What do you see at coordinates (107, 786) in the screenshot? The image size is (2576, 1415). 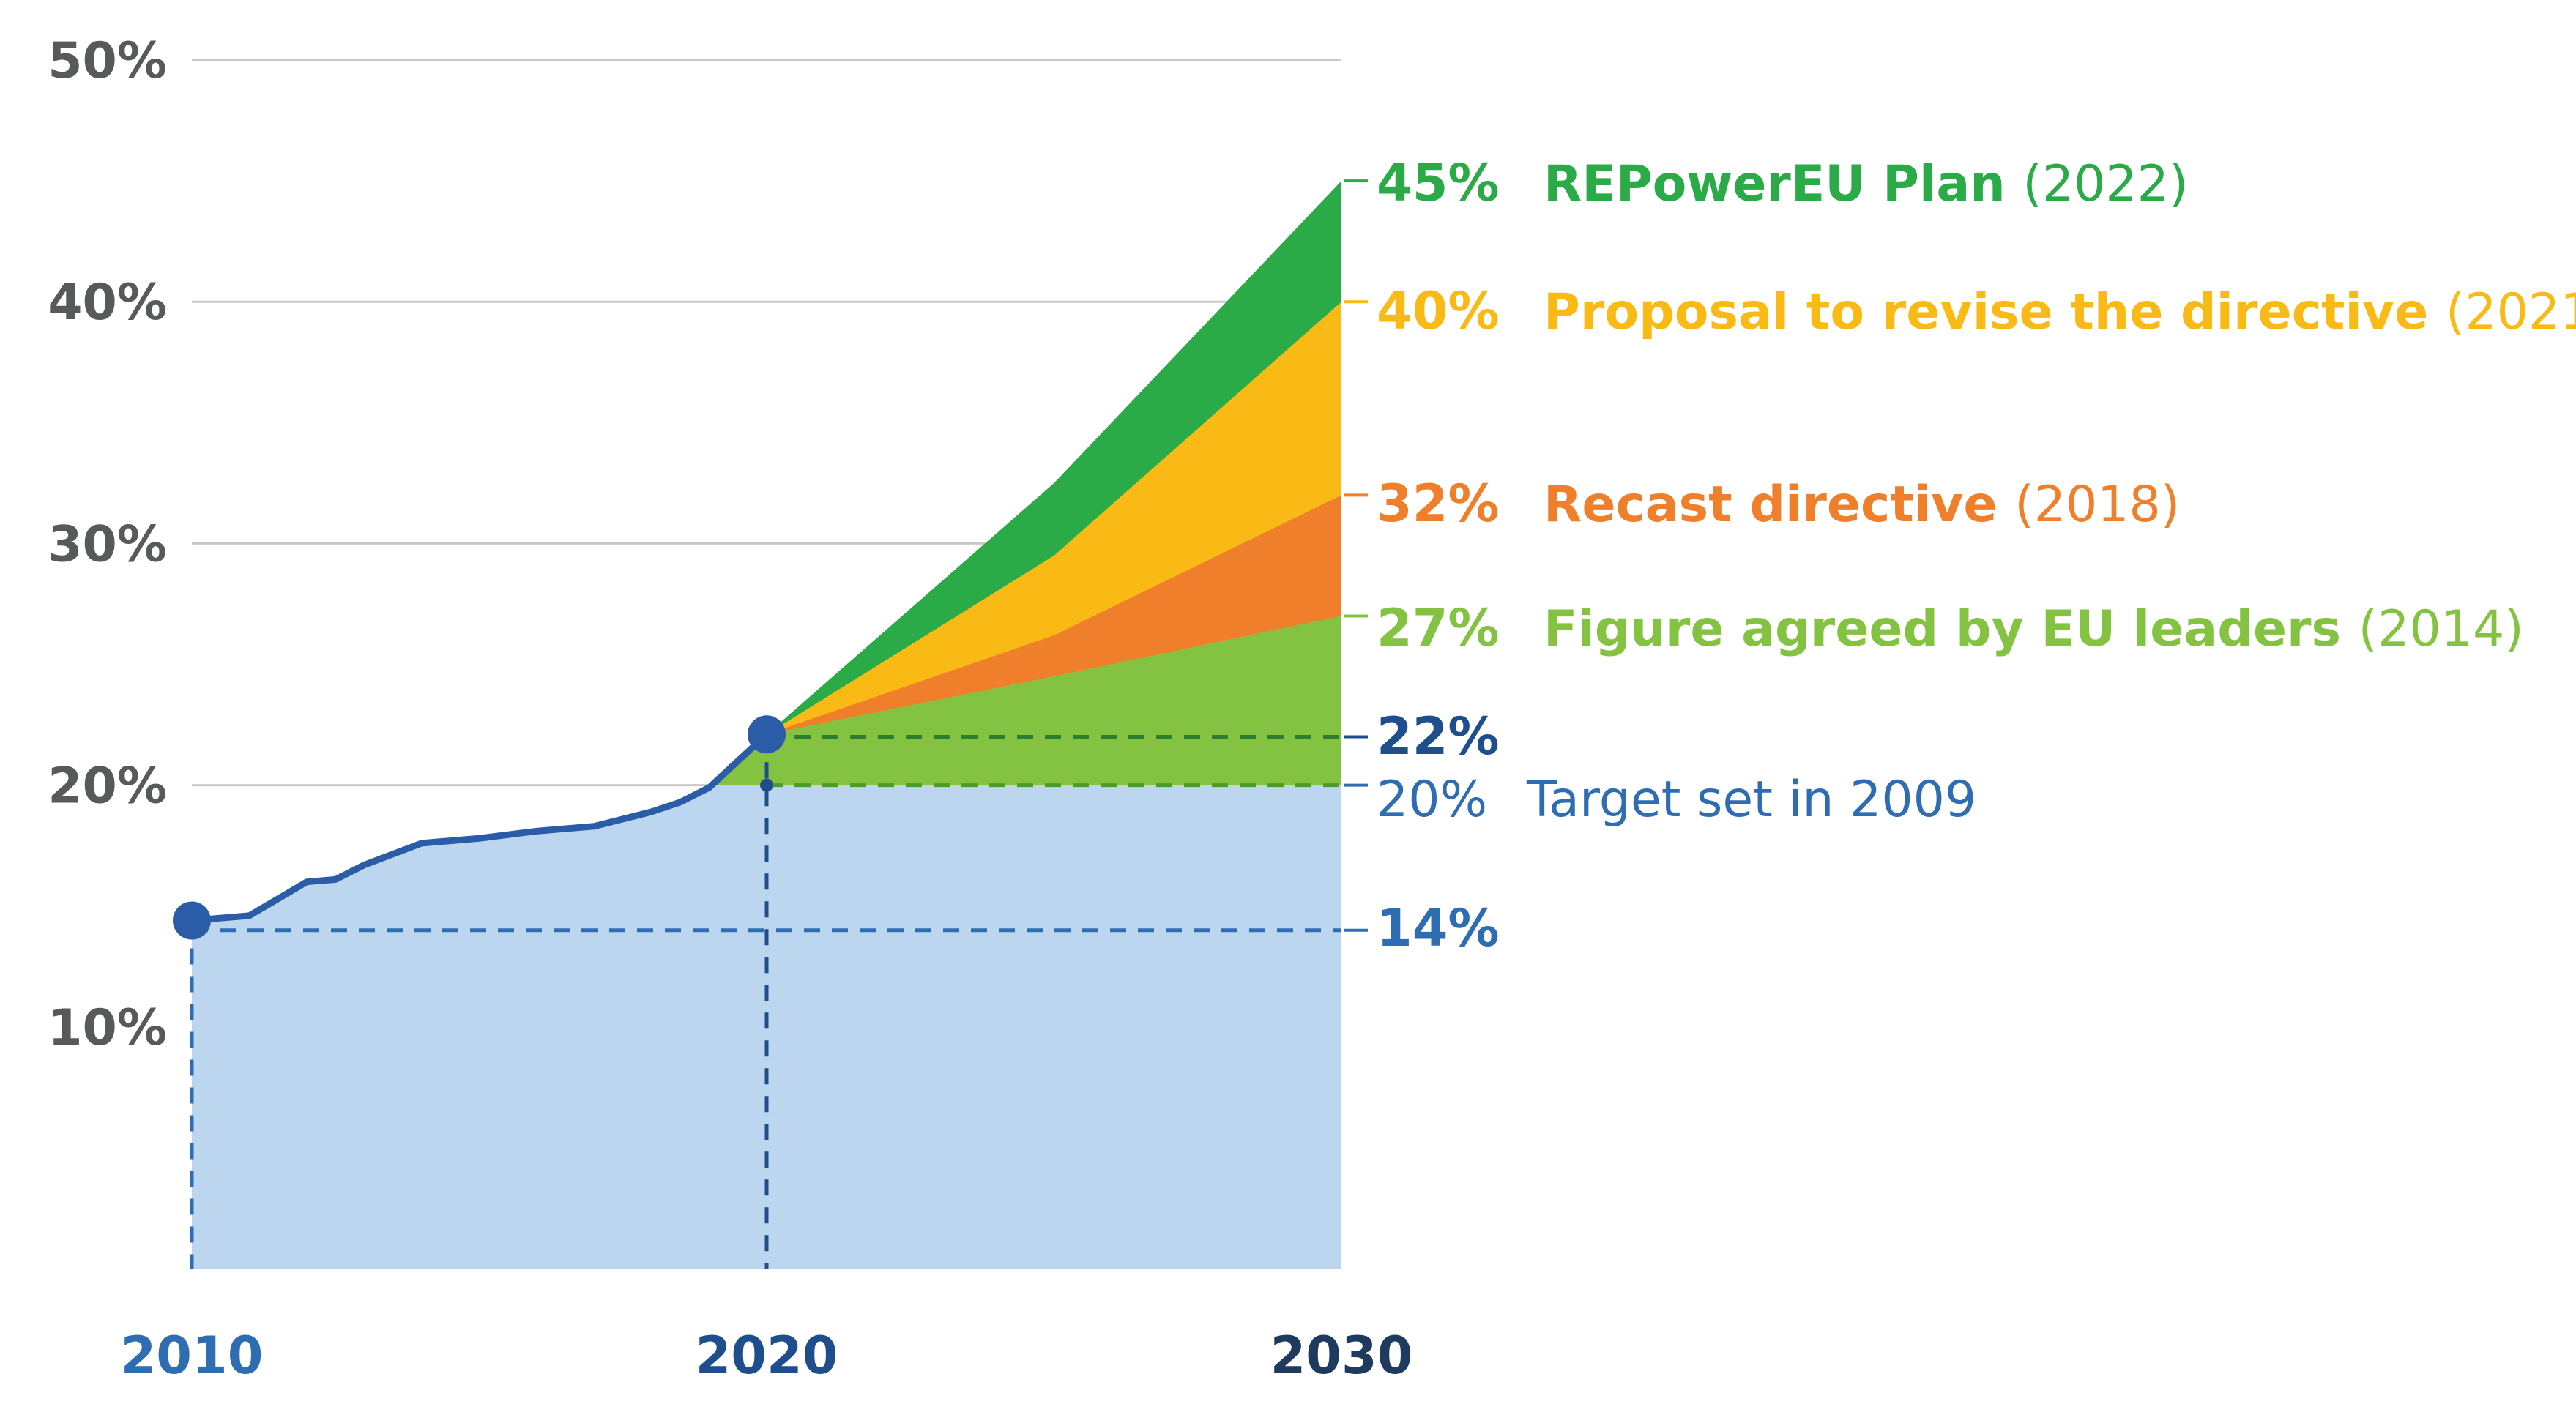 I see `y-tick-label: 20%` at bounding box center [107, 786].